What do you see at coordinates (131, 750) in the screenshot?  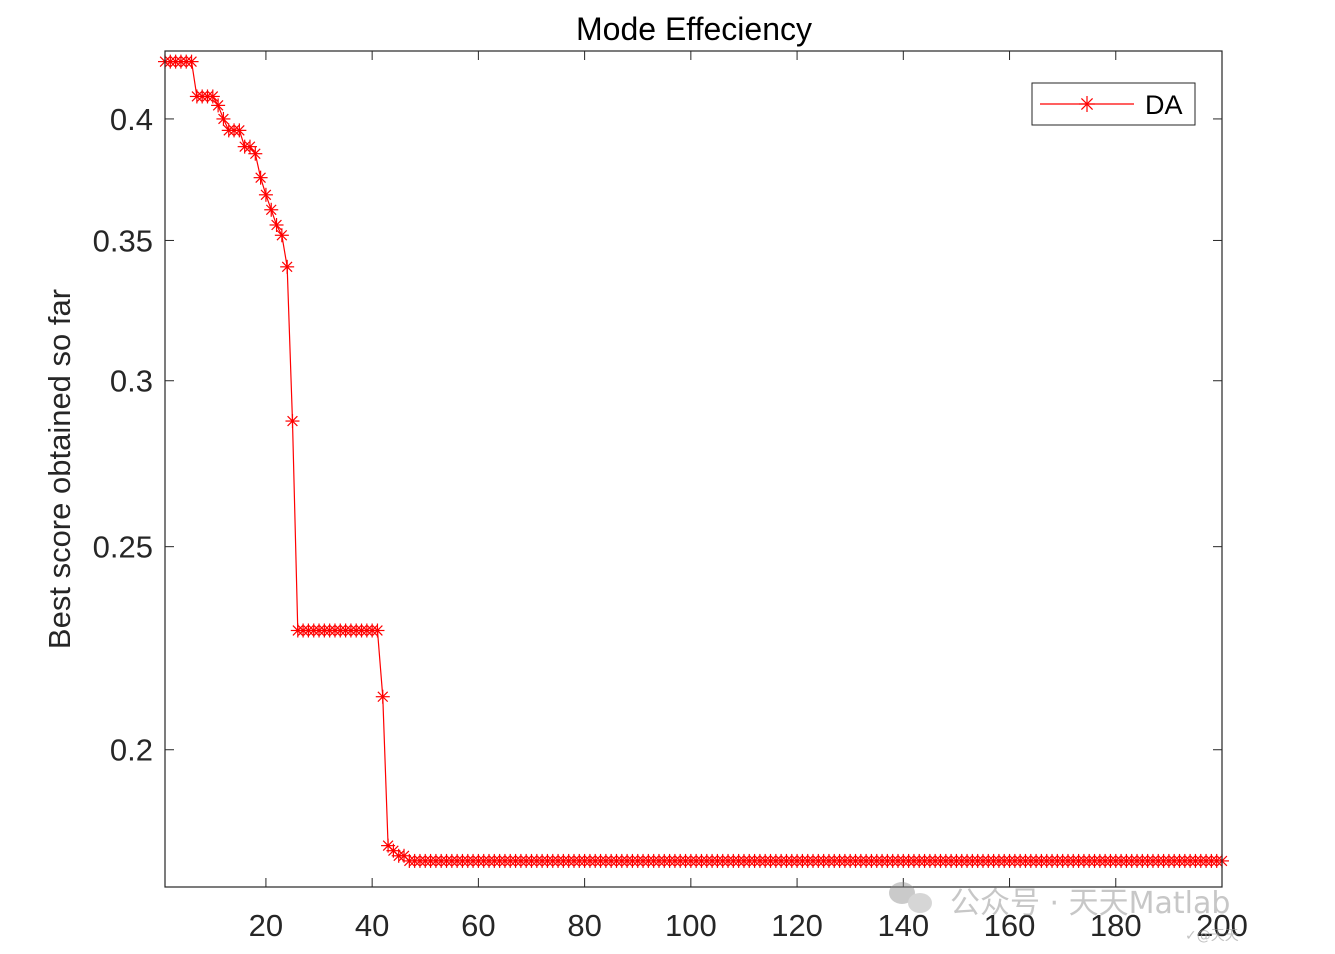 I see `y-tick-label: 0.2` at bounding box center [131, 750].